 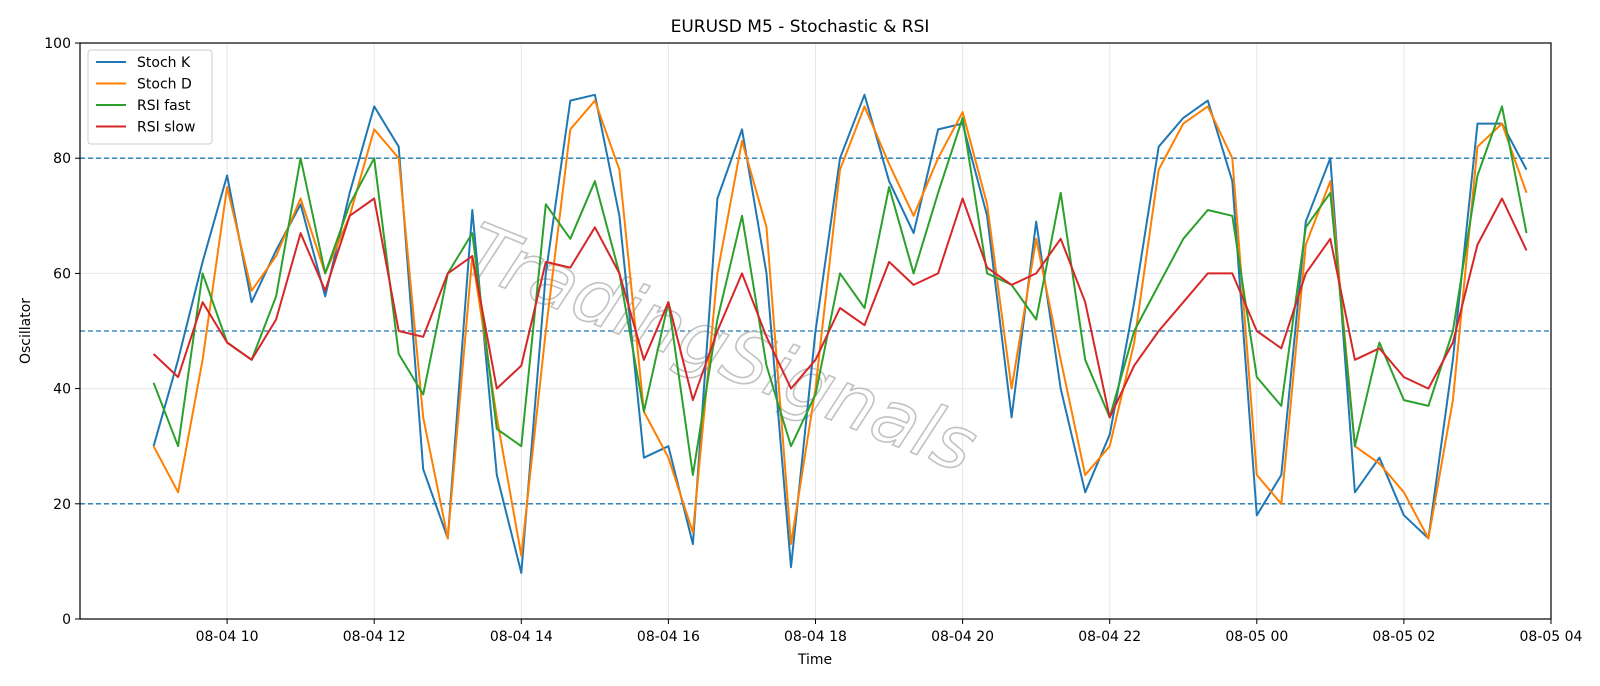 I want to click on x-tick-label: 08-04 16, so click(x=668, y=637).